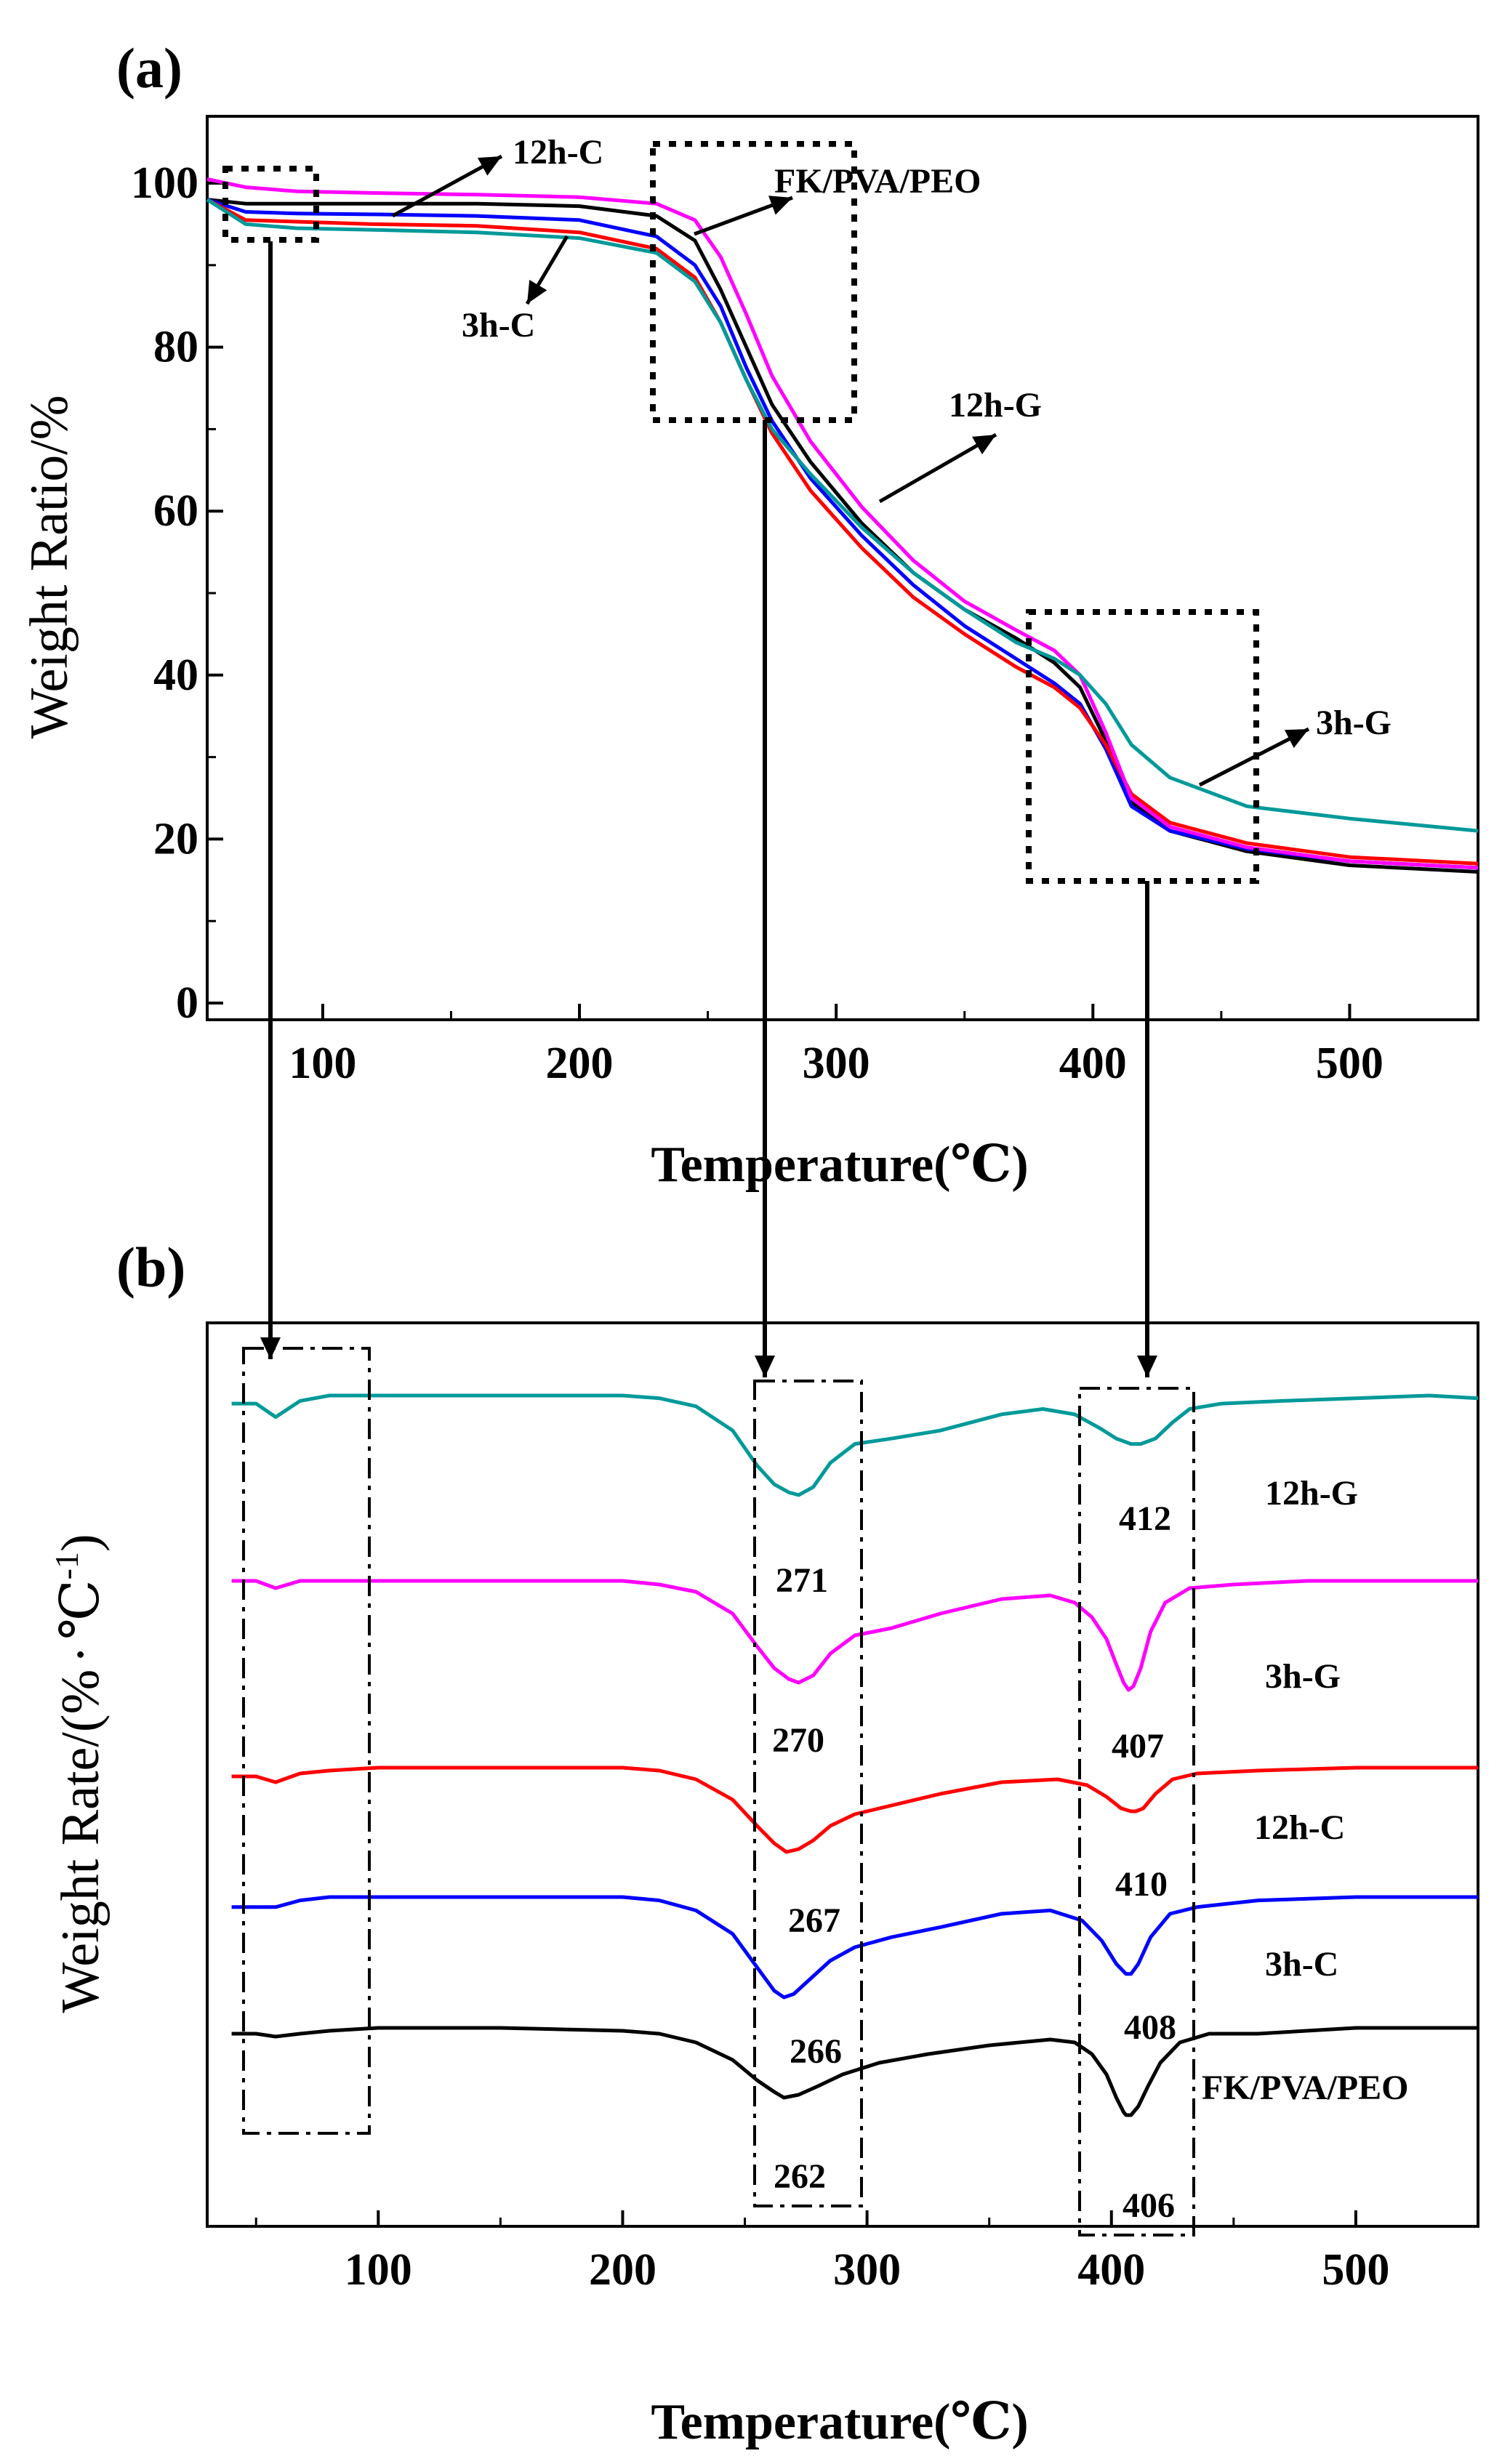 The image size is (1510, 2464). What do you see at coordinates (379, 2270) in the screenshot?
I see `b-x-tick-label-100: 100` at bounding box center [379, 2270].